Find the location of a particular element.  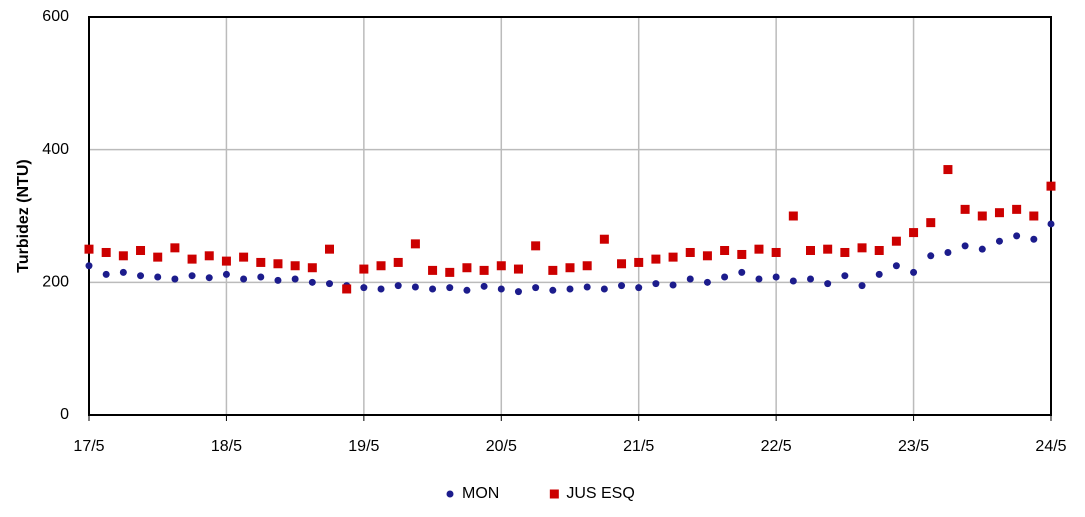

y-tick-label: 600 is located at coordinates (55, 16).